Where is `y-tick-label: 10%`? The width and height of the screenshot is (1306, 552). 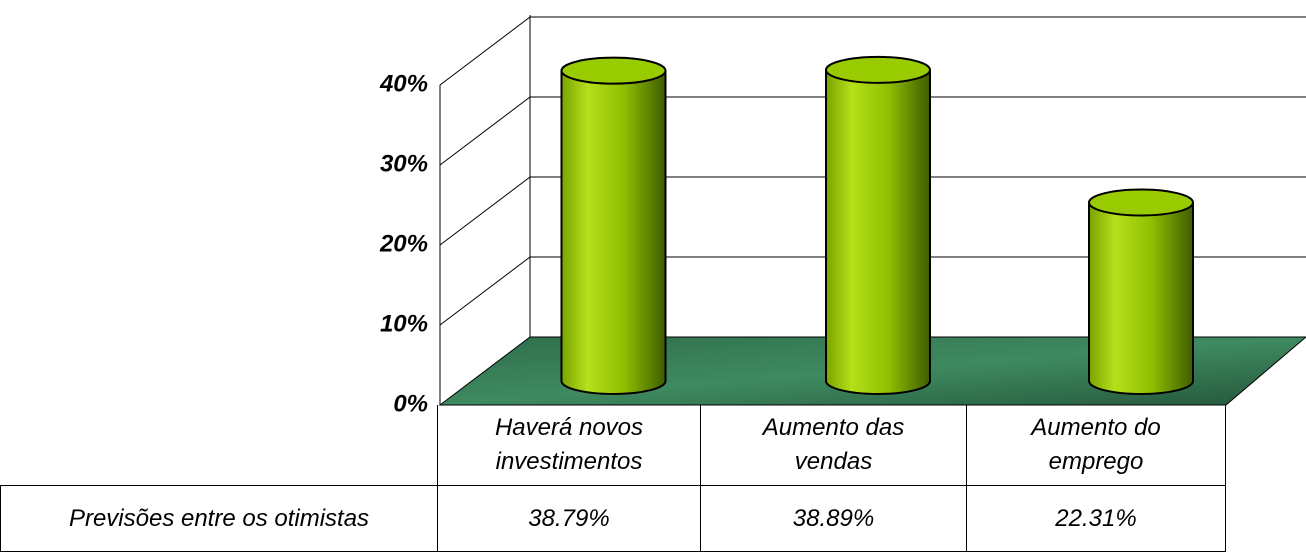 y-tick-label: 10% is located at coordinates (404, 323).